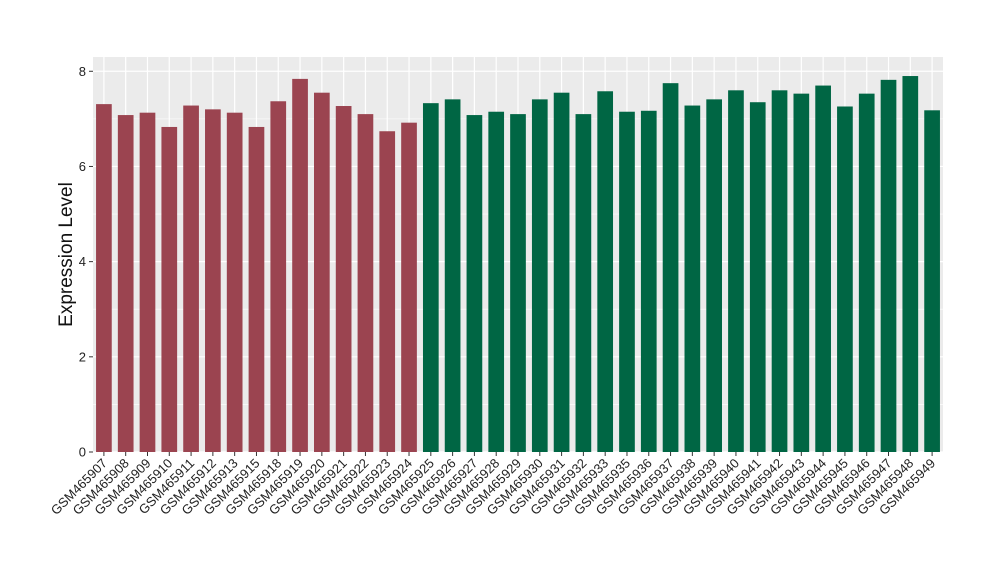  Describe the element at coordinates (845, 279) in the screenshot. I see `bar-GSM465945` at that location.